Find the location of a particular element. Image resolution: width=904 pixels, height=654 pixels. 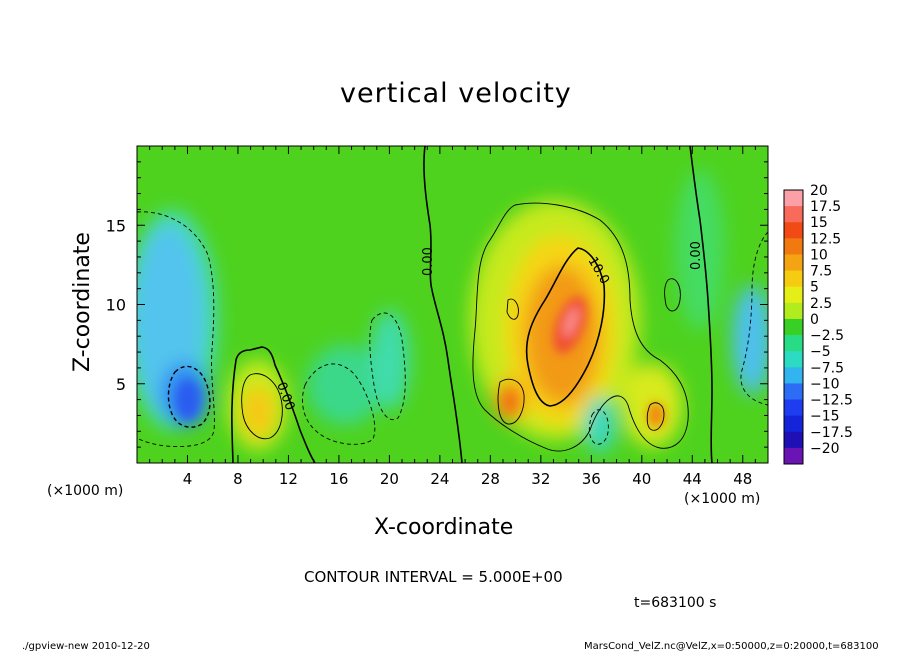

colorbar-label: 0 is located at coordinates (814, 320).